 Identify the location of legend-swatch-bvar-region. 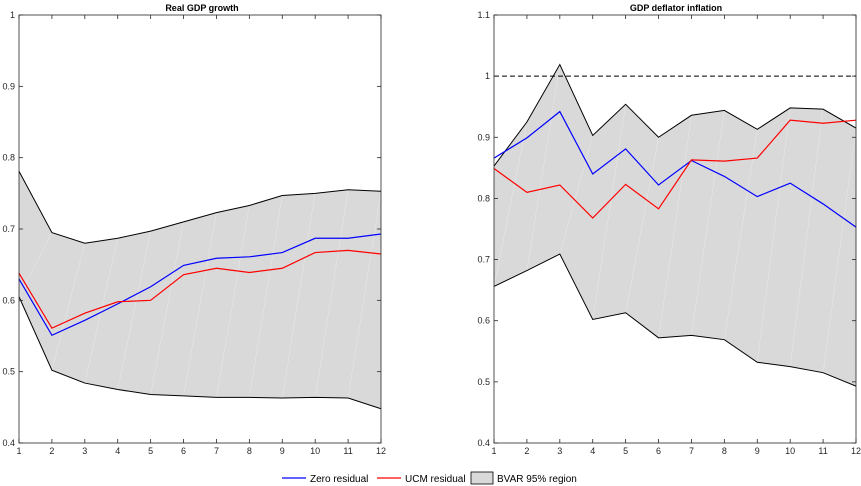
(482, 478).